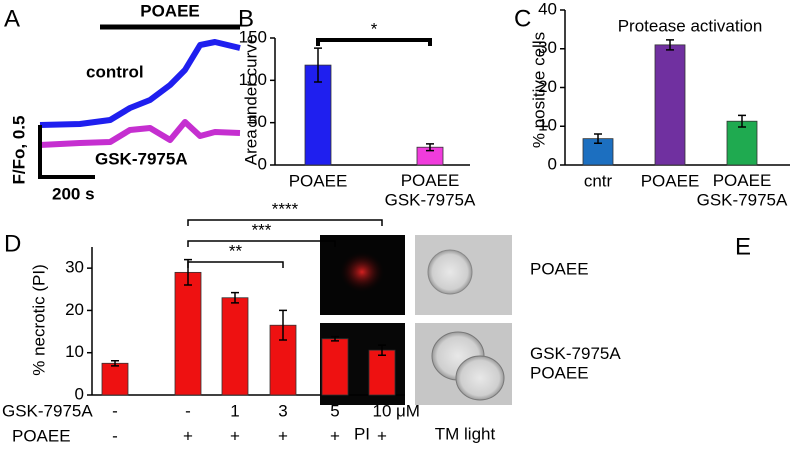 The width and height of the screenshot is (797, 452). Describe the element at coordinates (47, 410) in the screenshot. I see `row-label: GSK-7975A` at that location.